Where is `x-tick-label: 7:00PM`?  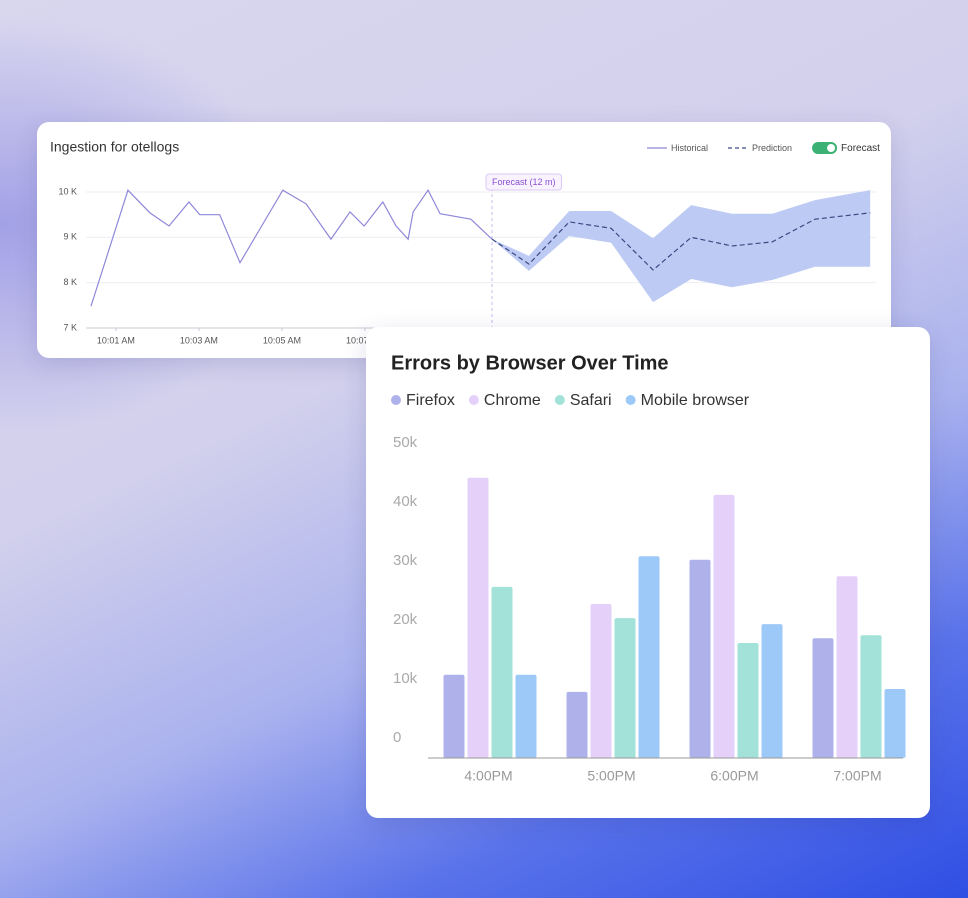
x-tick-label: 7:00PM is located at coordinates (857, 776).